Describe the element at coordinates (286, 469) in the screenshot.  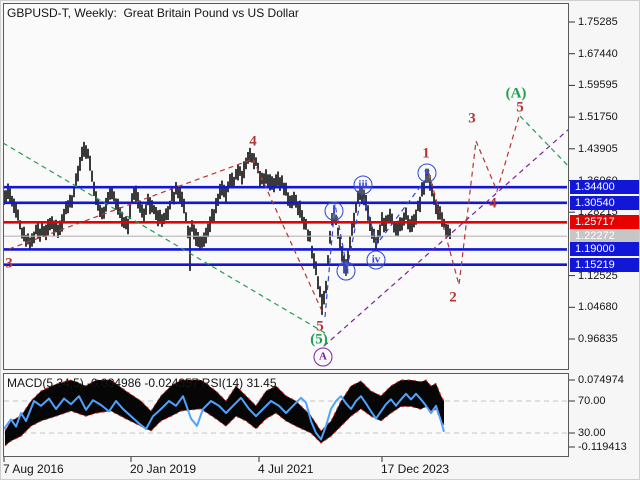
I see `date-axis-label: 4 Jul 2021` at that location.